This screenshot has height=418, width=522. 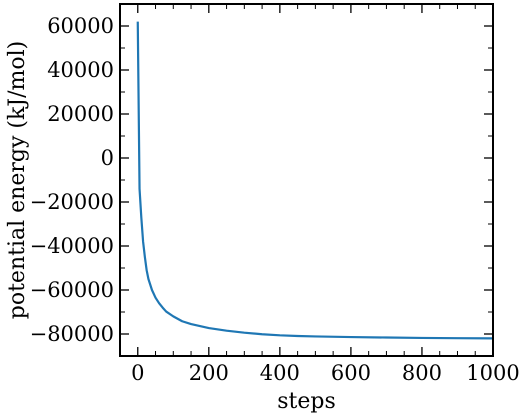 What do you see at coordinates (209, 373) in the screenshot?
I see `x-tick-label: 200` at bounding box center [209, 373].